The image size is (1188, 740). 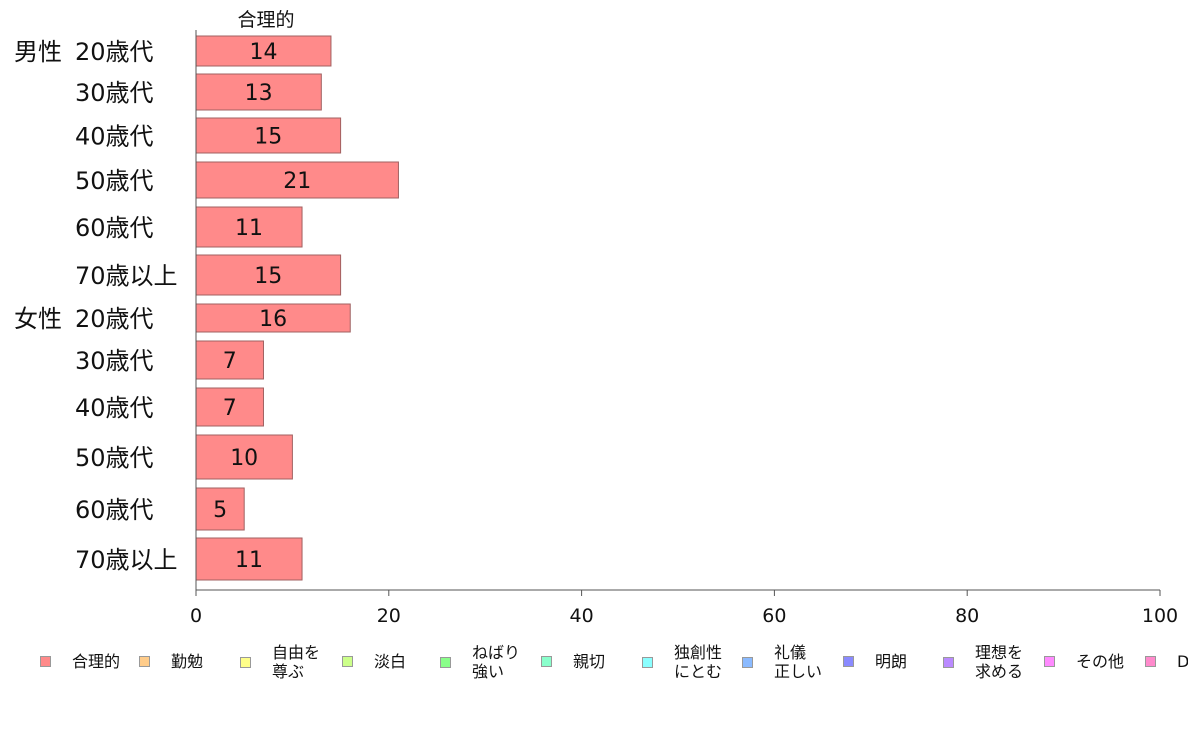 I want to click on data-label: 5, so click(x=220, y=510).